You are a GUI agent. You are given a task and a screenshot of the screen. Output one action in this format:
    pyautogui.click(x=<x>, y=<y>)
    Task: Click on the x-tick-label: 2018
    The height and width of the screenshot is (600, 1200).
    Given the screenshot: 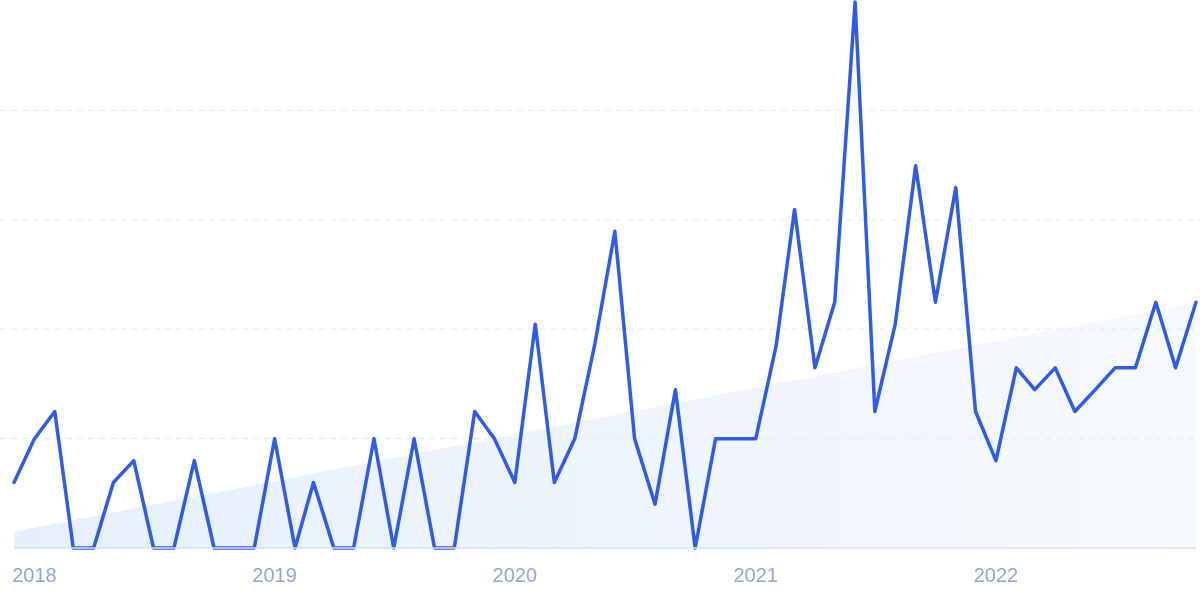 What is the action you would take?
    pyautogui.click(x=34, y=575)
    